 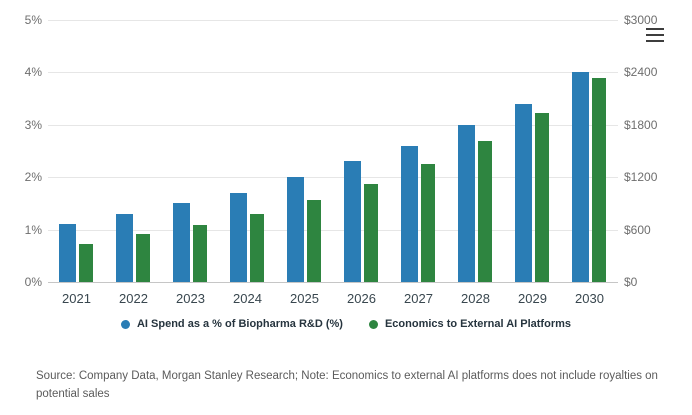 What do you see at coordinates (641, 124) in the screenshot?
I see `y-axis-right-tick-label: $1800` at bounding box center [641, 124].